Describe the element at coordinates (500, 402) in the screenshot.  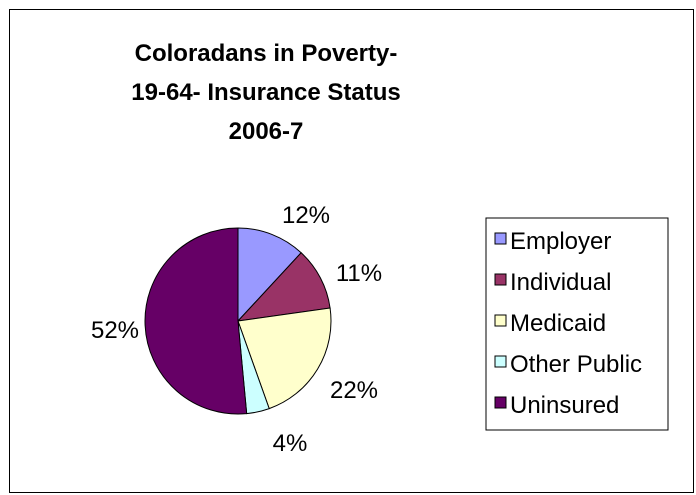
I see `legend-swatch-uninsured` at that location.